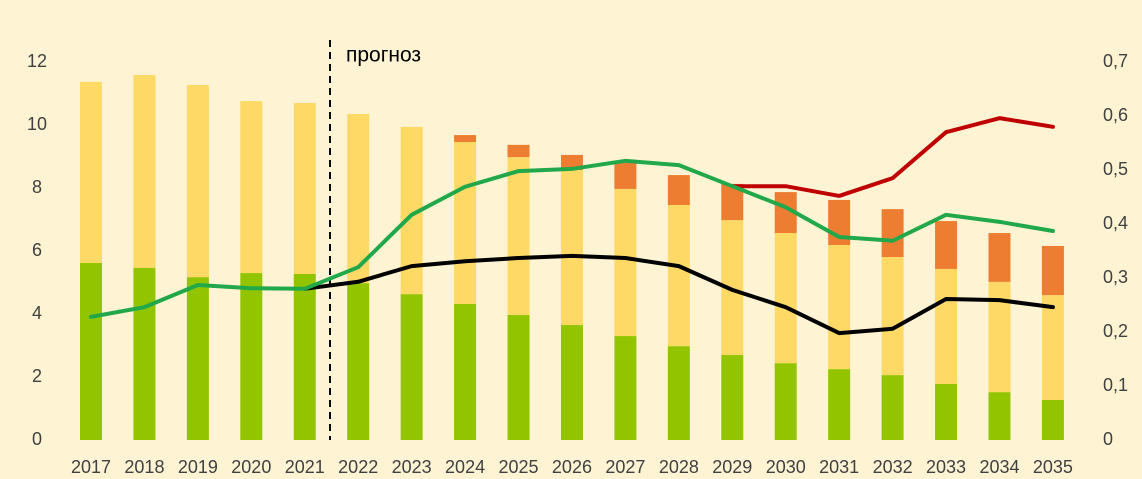 This screenshot has width=1142, height=479. Describe the element at coordinates (572, 467) in the screenshot. I see `x-tick-label: 2026` at that location.